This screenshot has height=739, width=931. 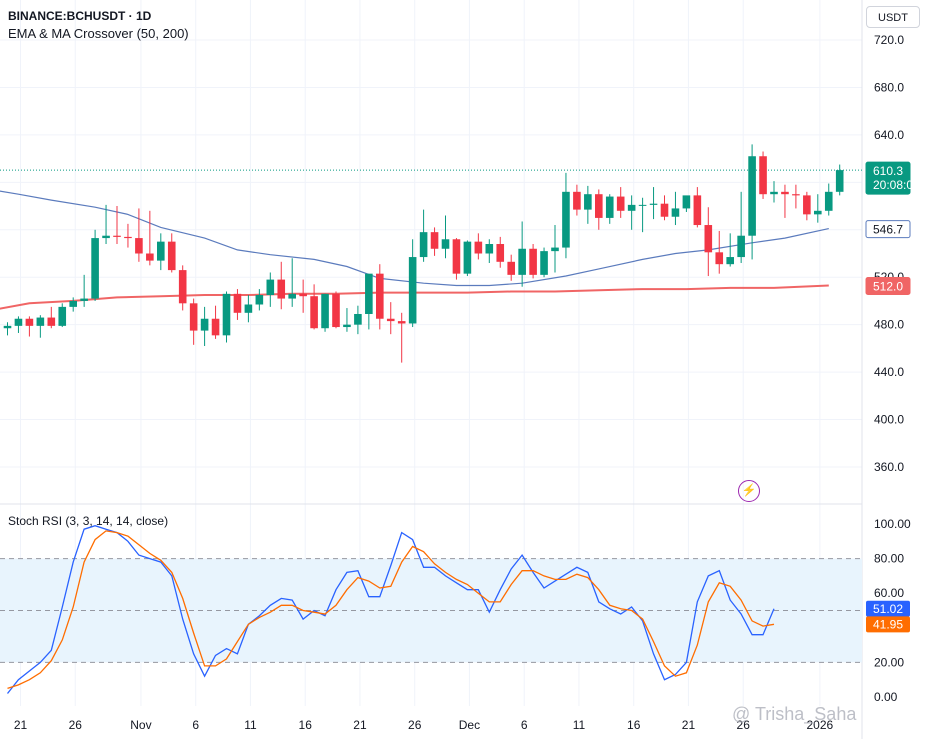 I want to click on price-label-text: 546.7, so click(x=888, y=230).